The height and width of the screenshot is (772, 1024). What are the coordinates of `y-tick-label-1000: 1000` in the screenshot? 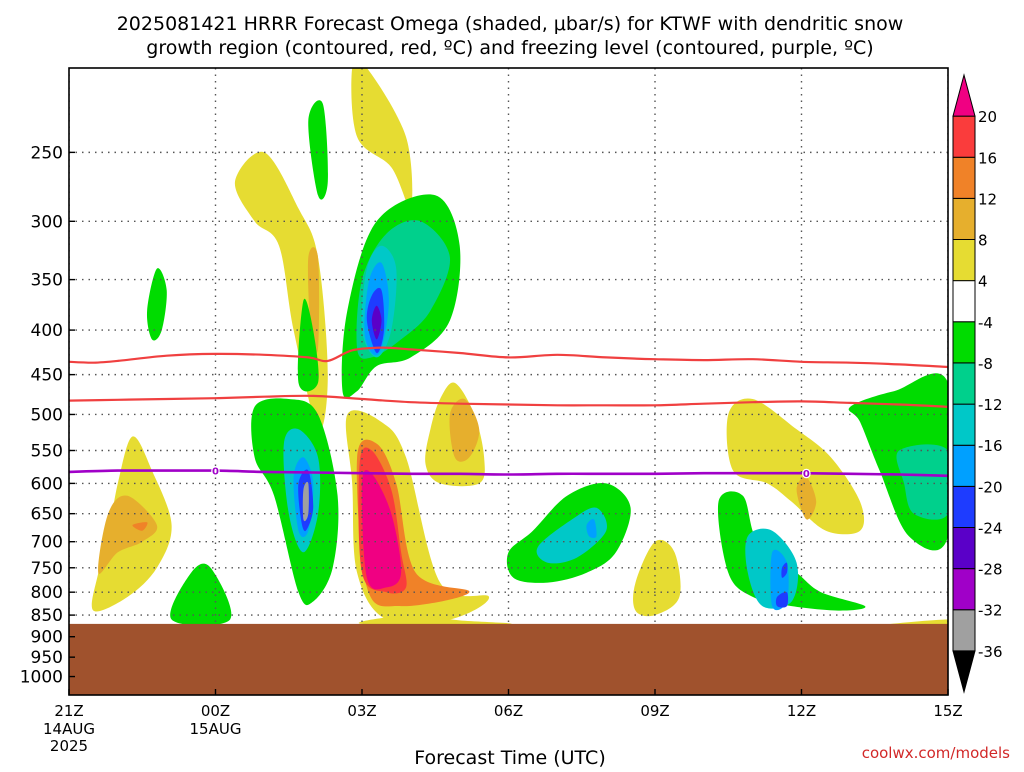 It's located at (41, 678).